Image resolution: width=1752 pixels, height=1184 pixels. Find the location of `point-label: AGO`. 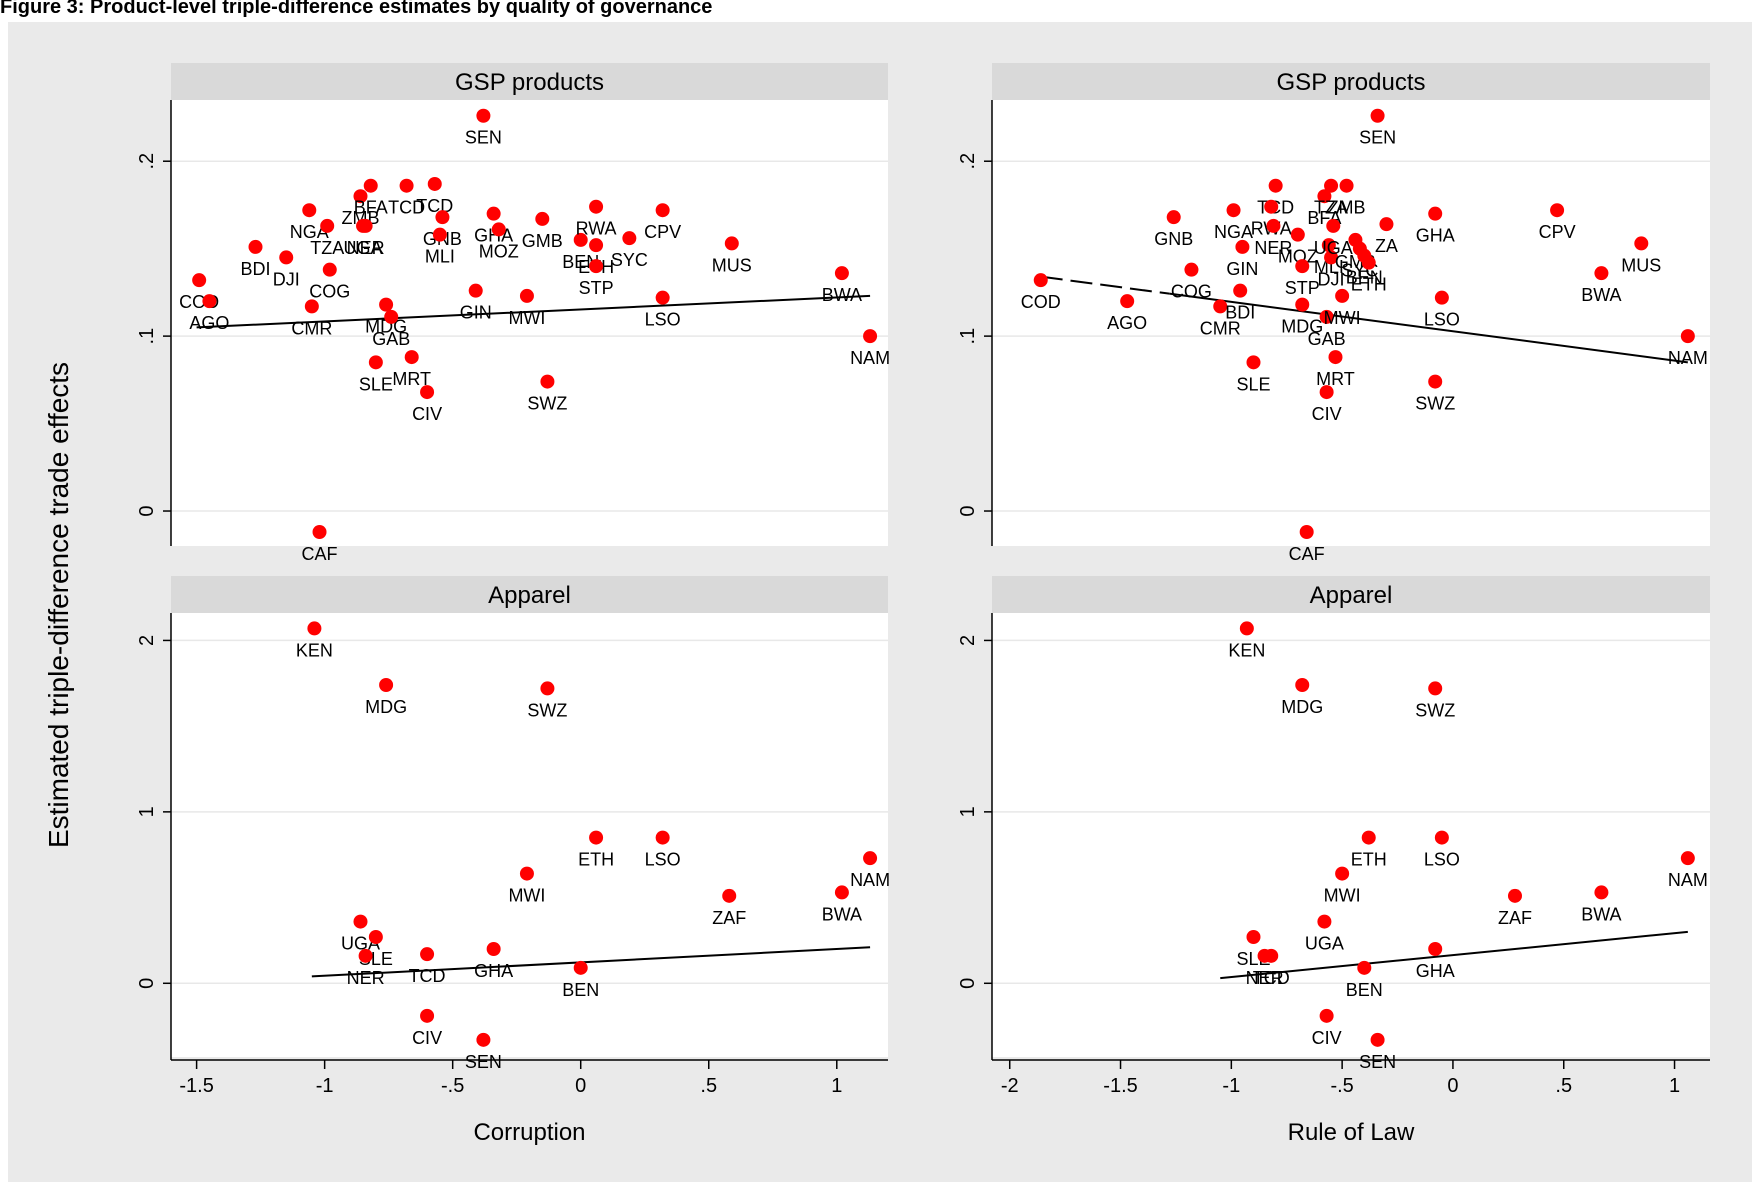

point-label: AGO is located at coordinates (1127, 323).